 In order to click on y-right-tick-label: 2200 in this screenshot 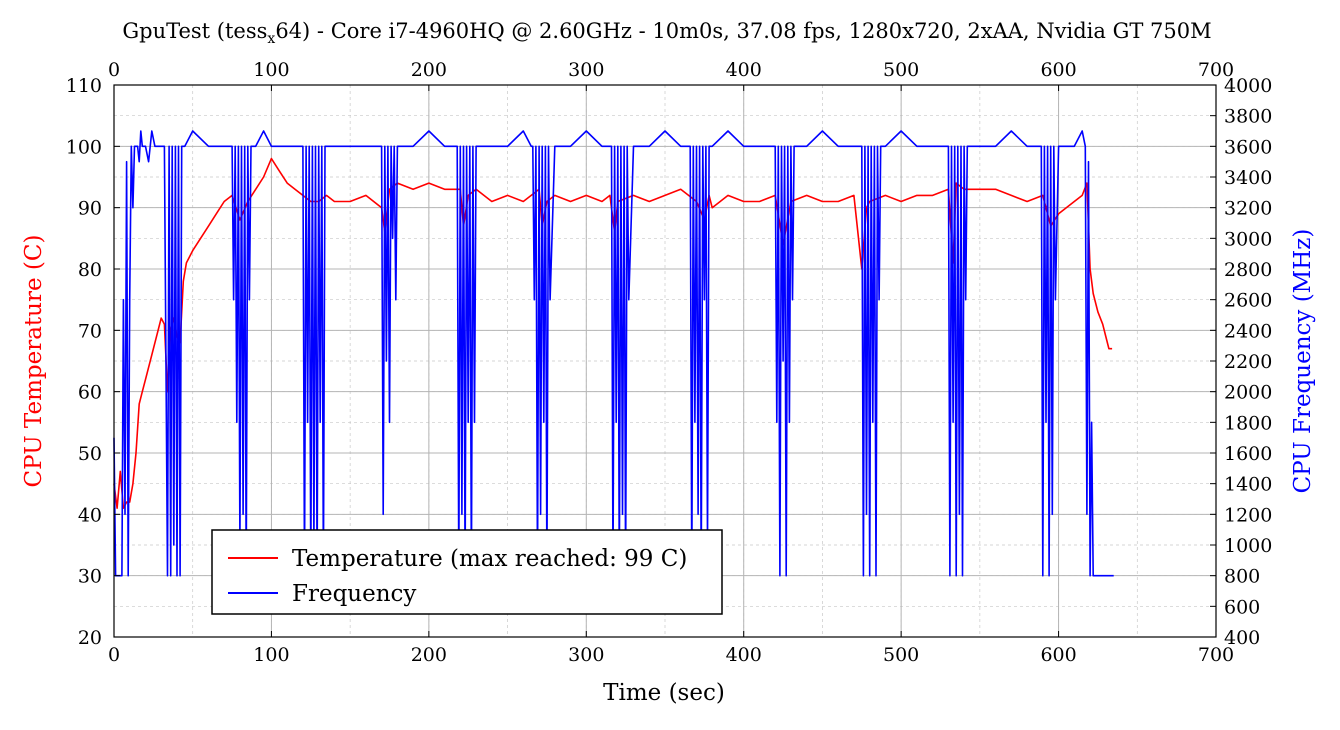, I will do `click(1248, 362)`.